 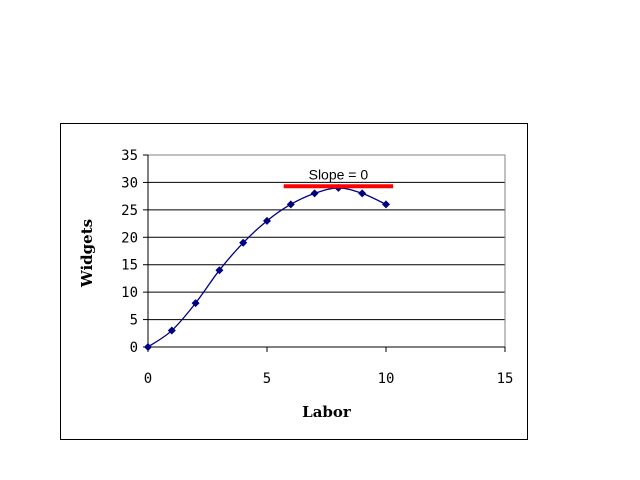 What do you see at coordinates (148, 379) in the screenshot?
I see `x-tick-label: 0` at bounding box center [148, 379].